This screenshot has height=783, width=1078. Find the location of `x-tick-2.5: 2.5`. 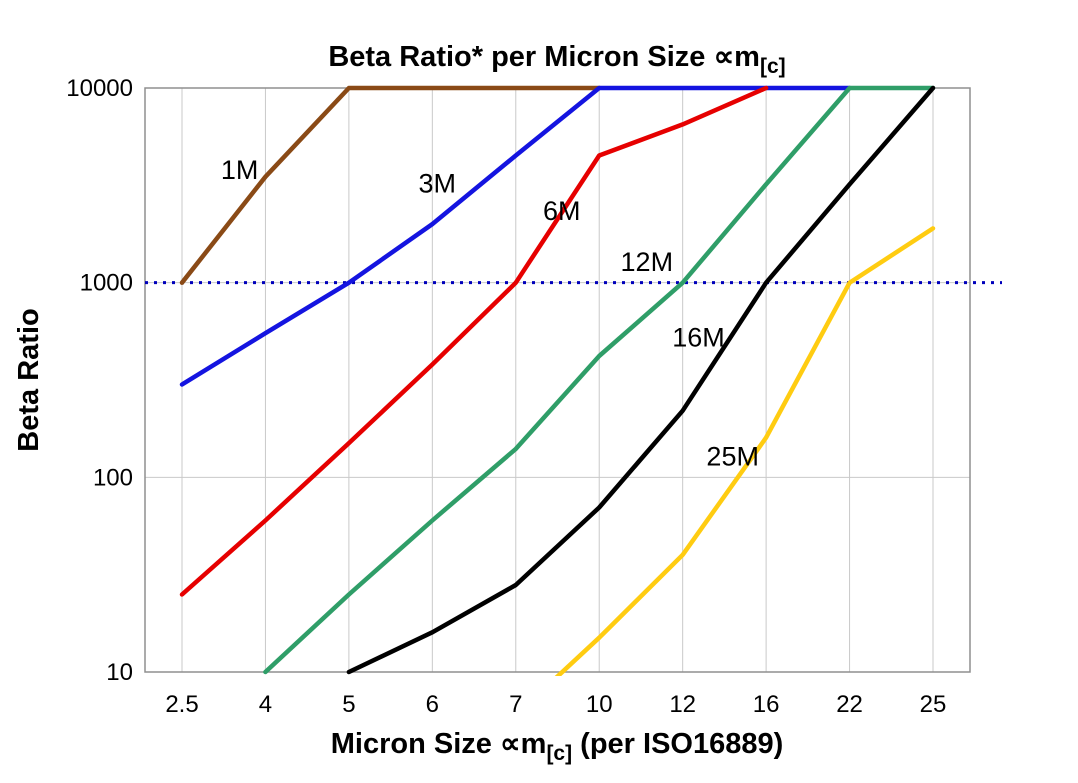

x-tick-2.5: 2.5 is located at coordinates (181, 704).